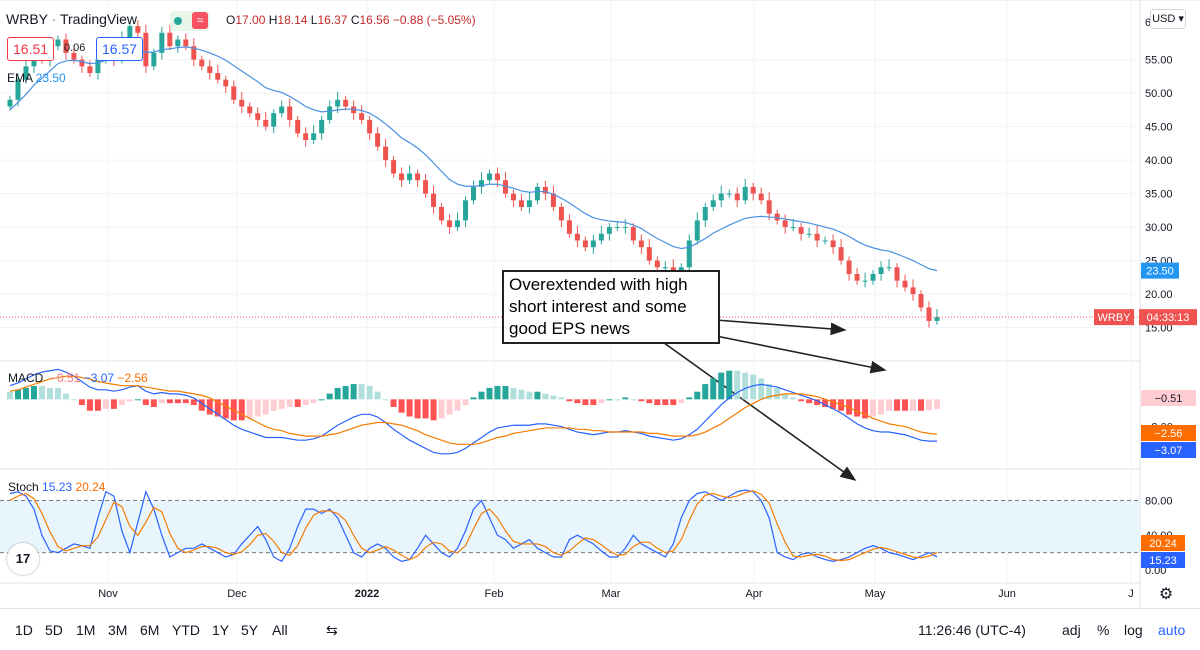 This screenshot has height=650, width=1200. What do you see at coordinates (1133, 630) in the screenshot?
I see `log-toggle: log` at bounding box center [1133, 630].